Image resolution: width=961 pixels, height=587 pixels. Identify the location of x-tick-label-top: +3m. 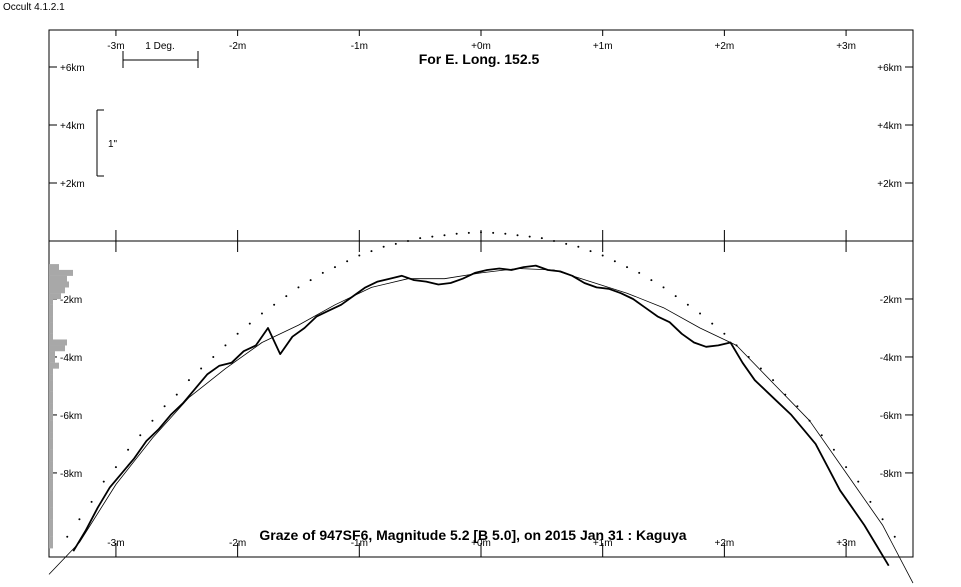
(846, 46).